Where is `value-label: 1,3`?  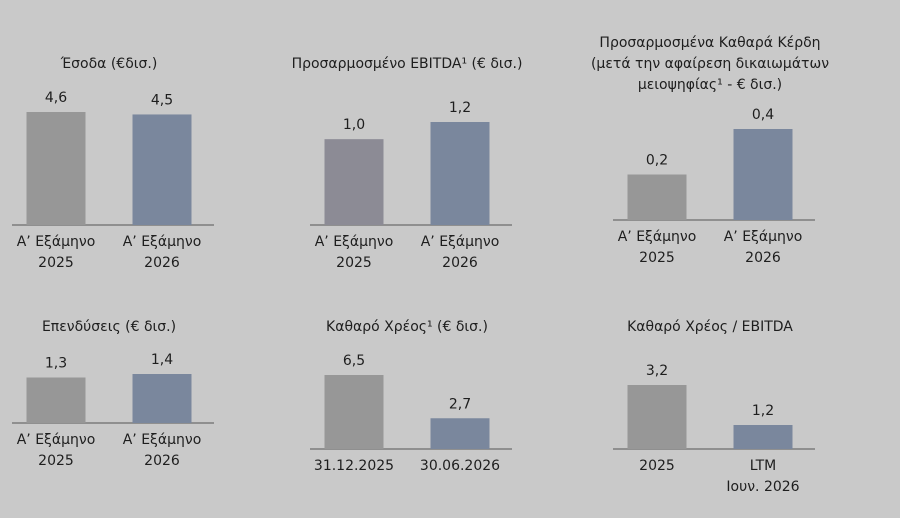
value-label: 1,3 is located at coordinates (56, 364).